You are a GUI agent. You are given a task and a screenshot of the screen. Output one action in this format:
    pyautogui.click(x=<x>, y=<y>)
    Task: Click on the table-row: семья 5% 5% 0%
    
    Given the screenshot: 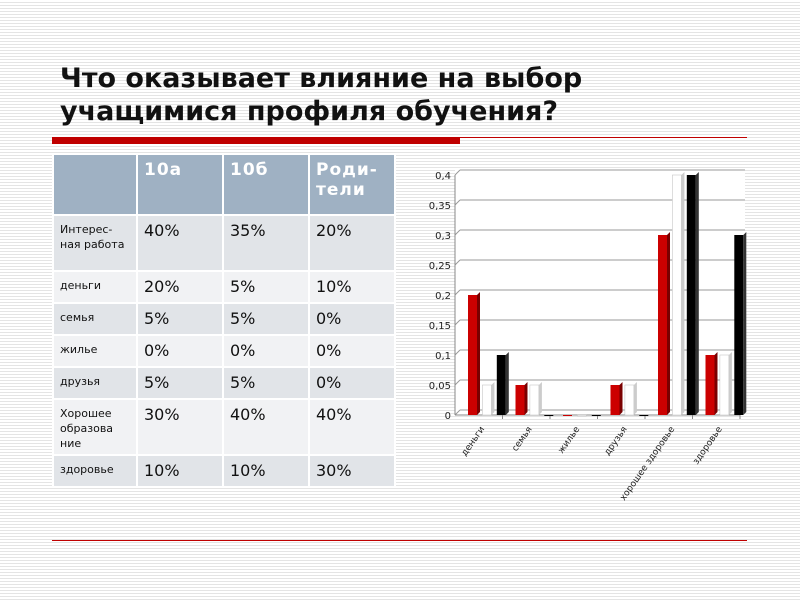 What is the action you would take?
    pyautogui.click(x=224, y=319)
    